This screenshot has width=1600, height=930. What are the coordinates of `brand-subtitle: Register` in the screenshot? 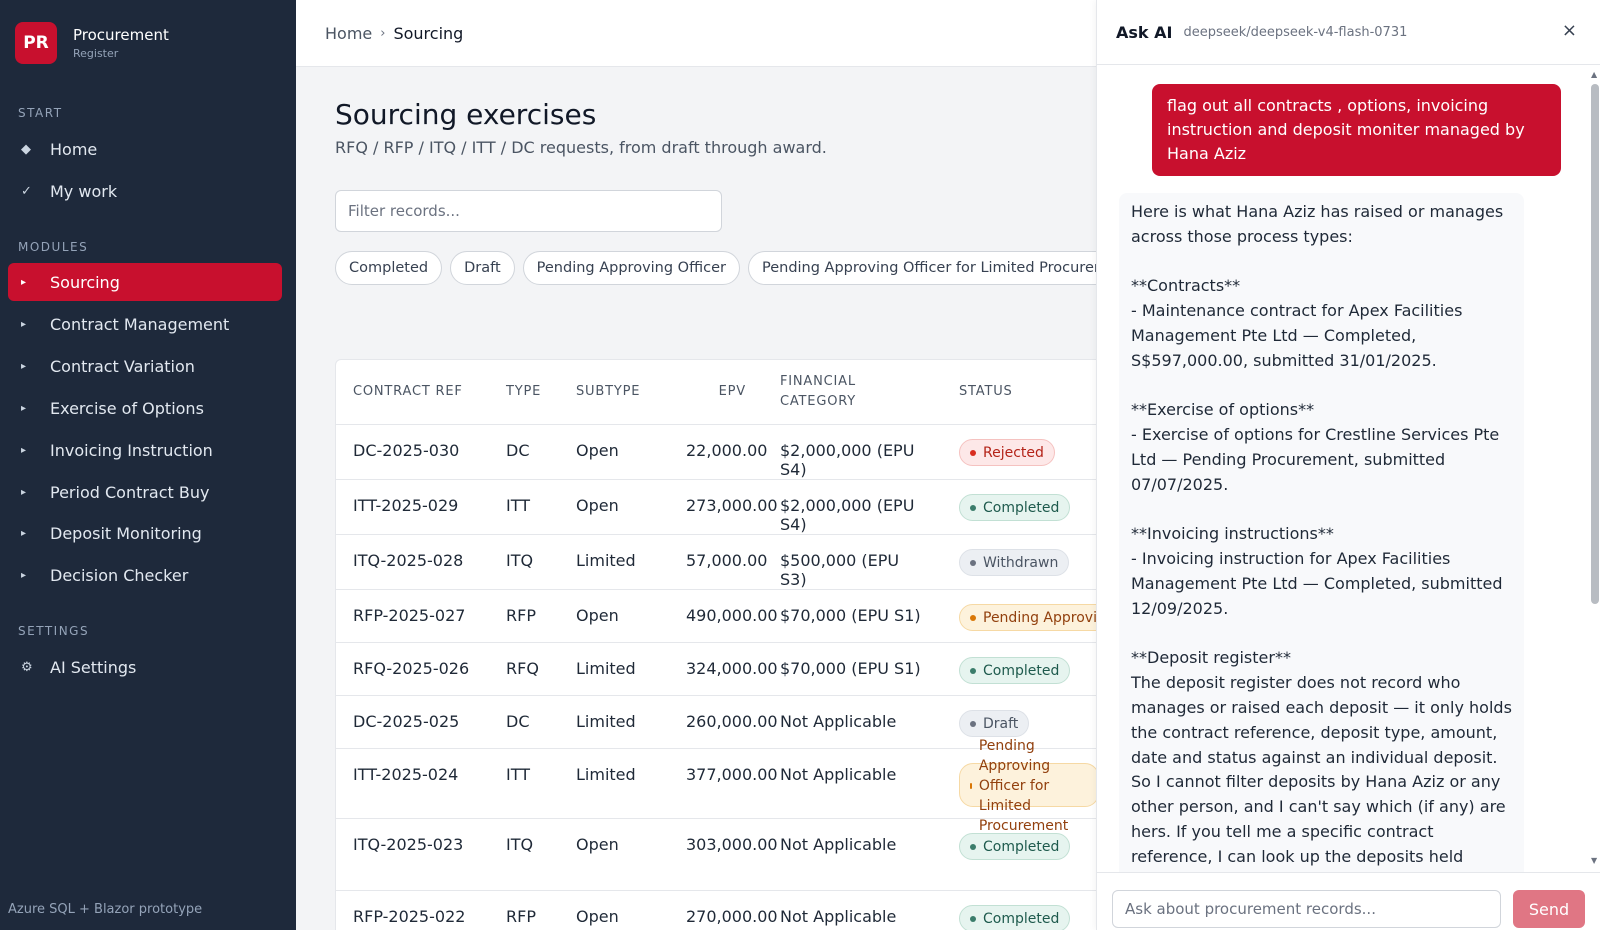 It's located at (96, 53).